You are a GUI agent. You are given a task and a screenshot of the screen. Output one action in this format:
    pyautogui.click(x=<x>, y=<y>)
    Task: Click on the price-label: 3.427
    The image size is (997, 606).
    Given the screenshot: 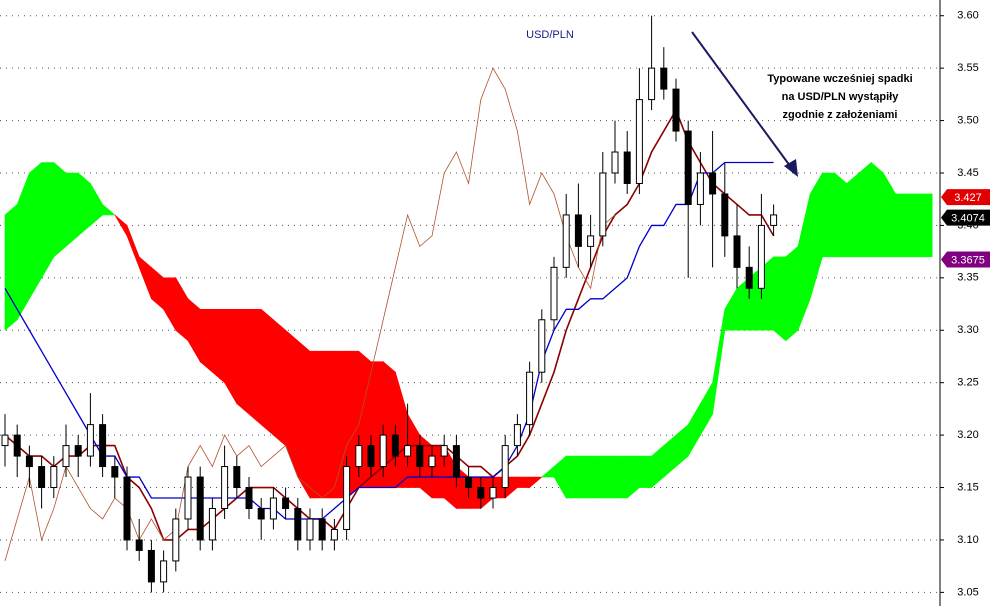 What is the action you would take?
    pyautogui.click(x=968, y=198)
    